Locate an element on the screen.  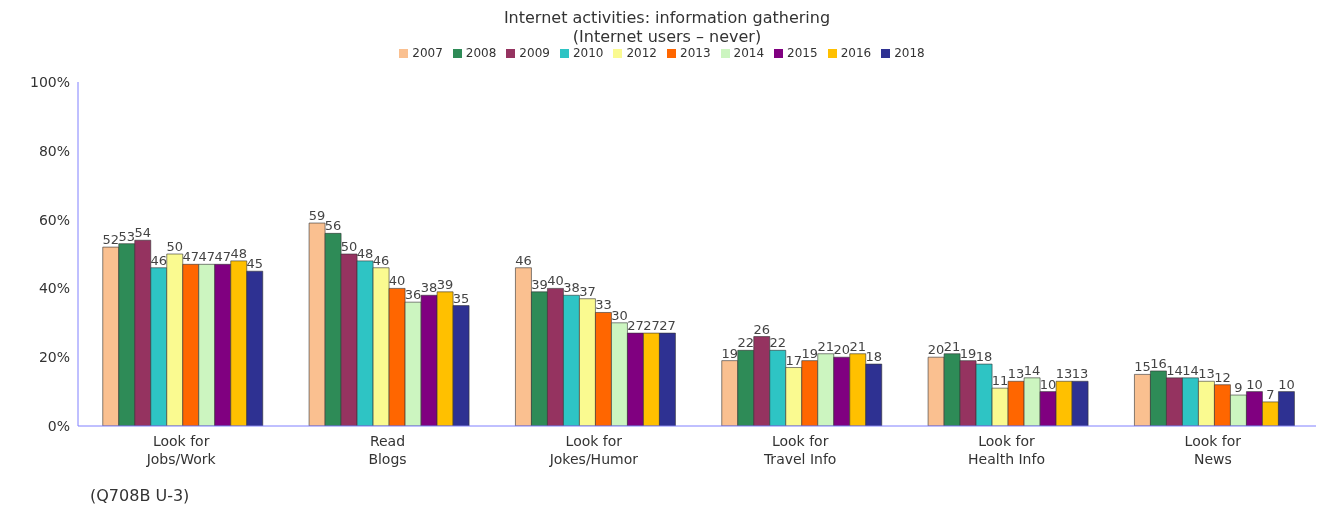
legend-label: 2015 is located at coordinates (802, 53).